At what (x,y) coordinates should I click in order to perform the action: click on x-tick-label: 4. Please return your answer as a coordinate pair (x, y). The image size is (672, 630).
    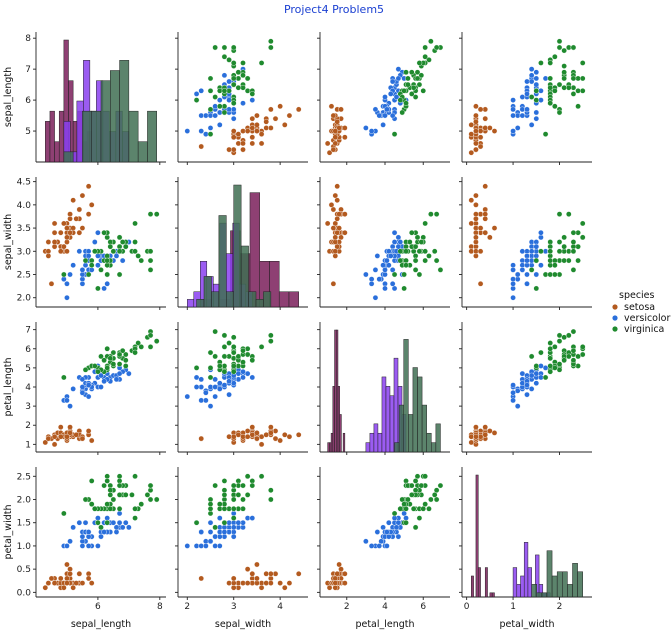
    Looking at the image, I should click on (385, 607).